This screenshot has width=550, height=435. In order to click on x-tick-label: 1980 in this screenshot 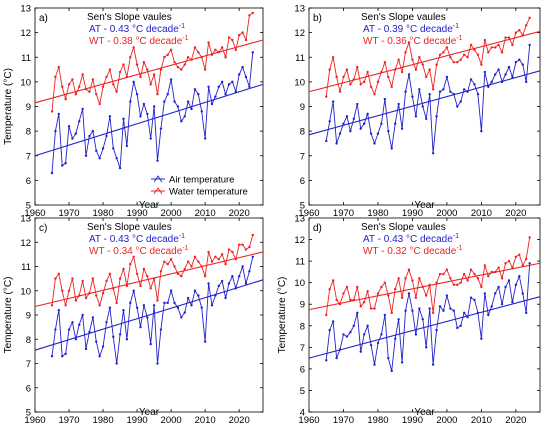, I will do `click(377, 420)`.